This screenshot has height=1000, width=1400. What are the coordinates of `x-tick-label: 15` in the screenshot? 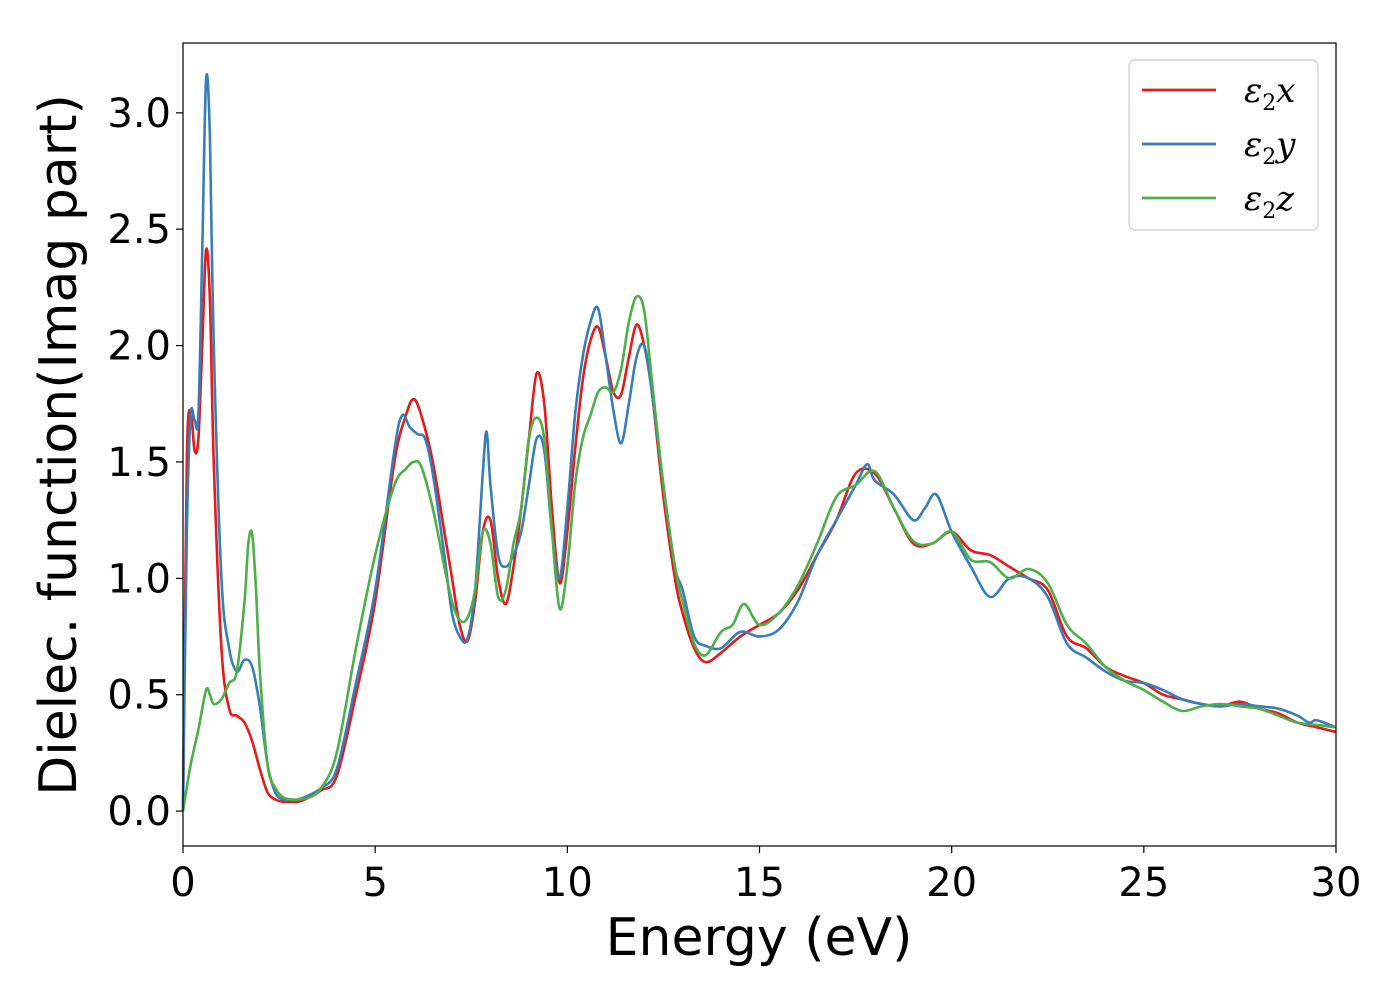 It's located at (759, 883).